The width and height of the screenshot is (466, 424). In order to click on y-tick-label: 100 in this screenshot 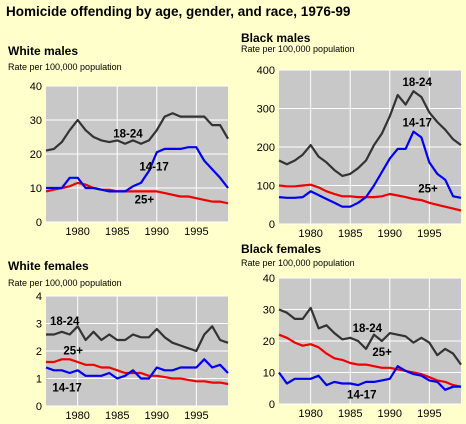, I will do `click(266, 187)`.